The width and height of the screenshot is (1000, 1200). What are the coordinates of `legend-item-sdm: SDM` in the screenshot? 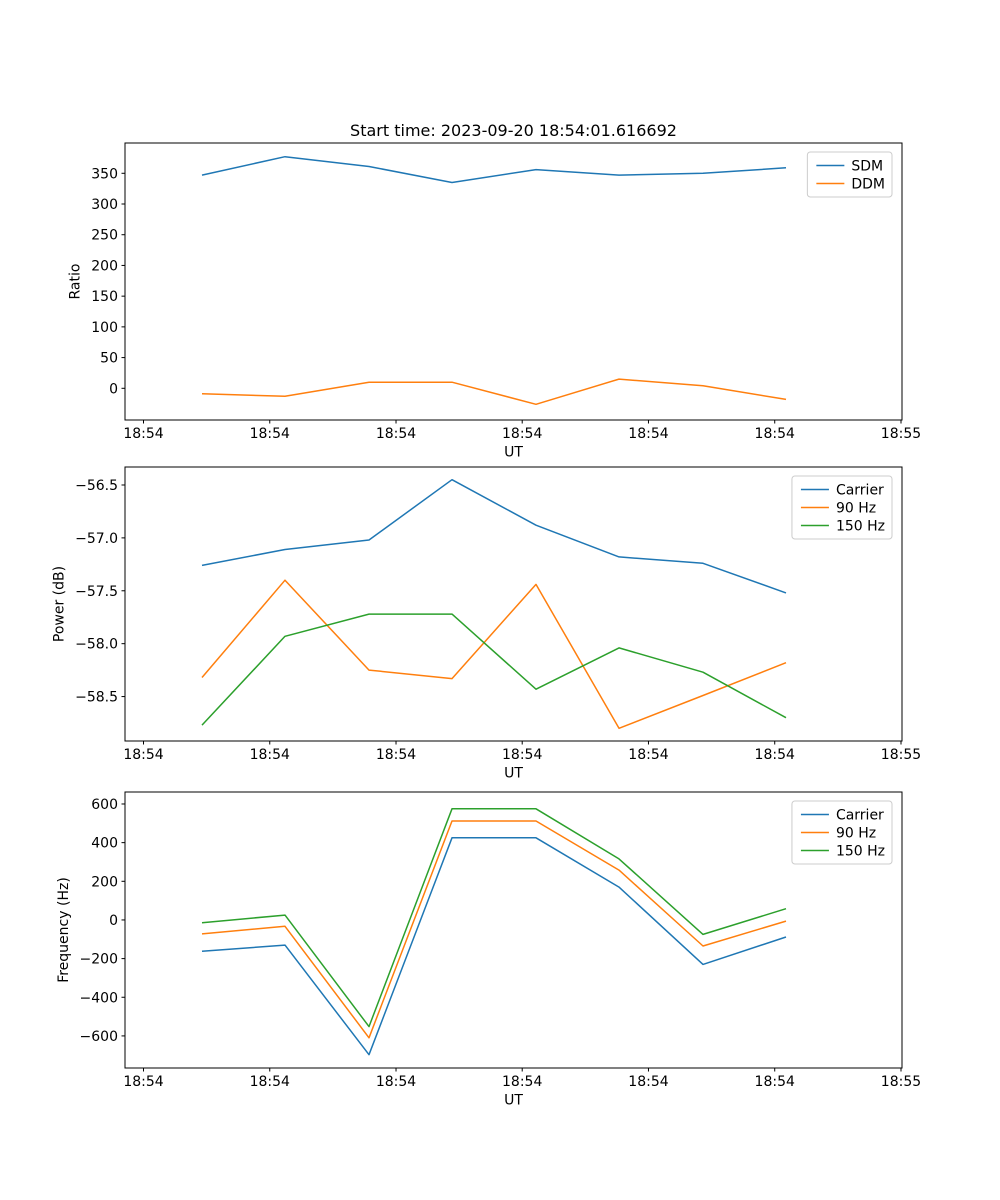 It's located at (849, 167).